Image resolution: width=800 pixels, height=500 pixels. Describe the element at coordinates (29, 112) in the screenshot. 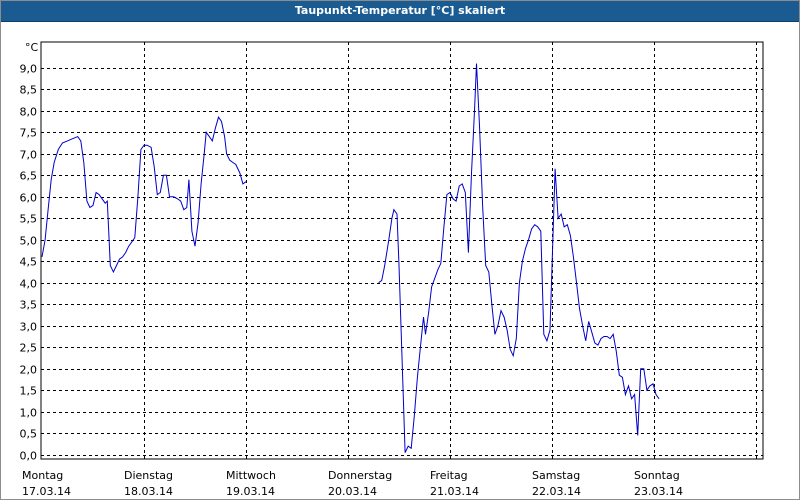

I see `y-tick-label: 8,0` at that location.